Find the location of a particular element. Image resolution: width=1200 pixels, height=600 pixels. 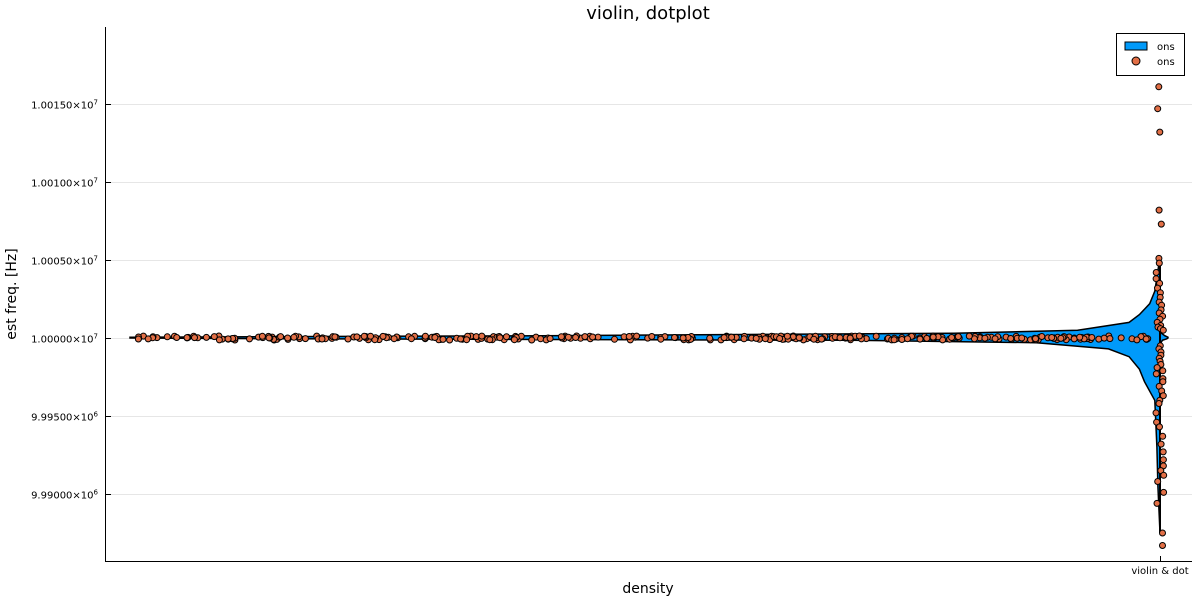

legend-dot-marker is located at coordinates (1136, 61).